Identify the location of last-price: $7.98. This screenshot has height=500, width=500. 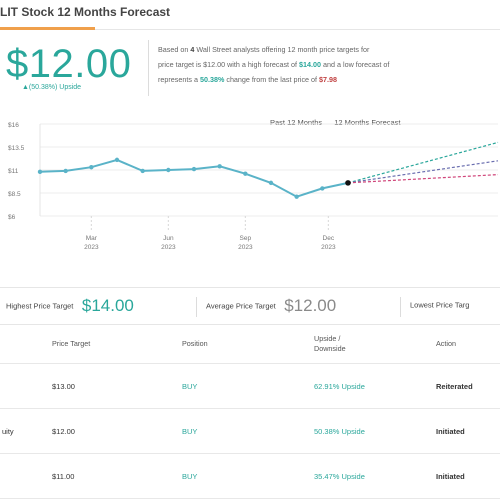
(328, 79).